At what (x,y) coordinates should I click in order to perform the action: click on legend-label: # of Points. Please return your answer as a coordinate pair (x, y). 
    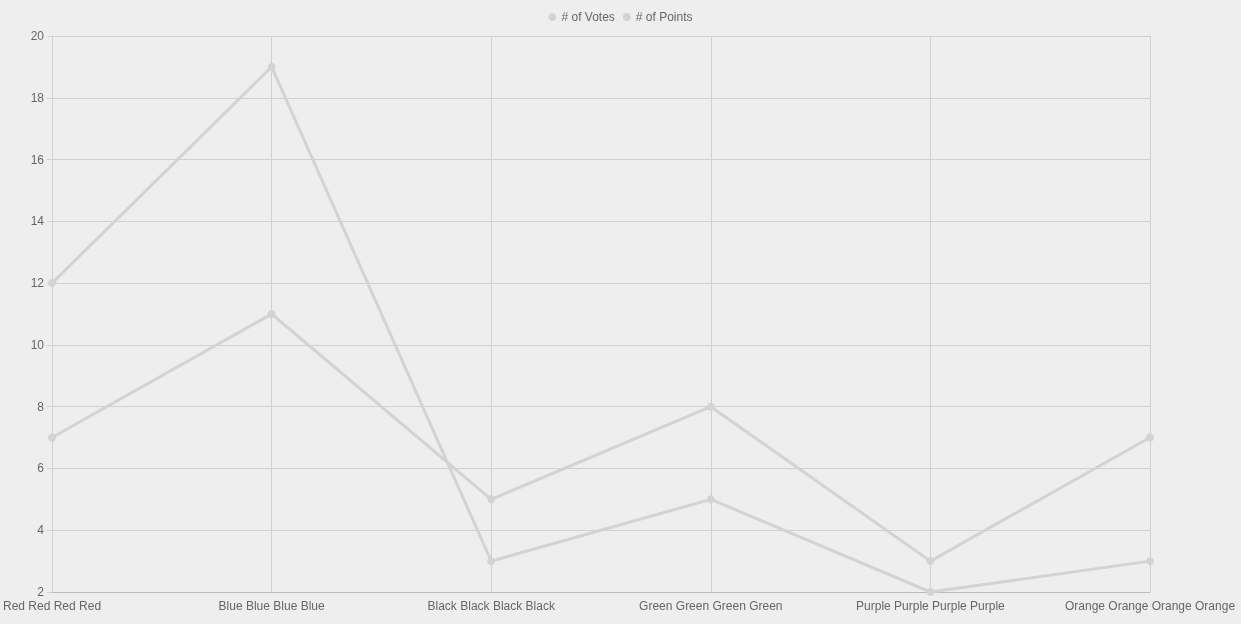
    Looking at the image, I should click on (664, 17).